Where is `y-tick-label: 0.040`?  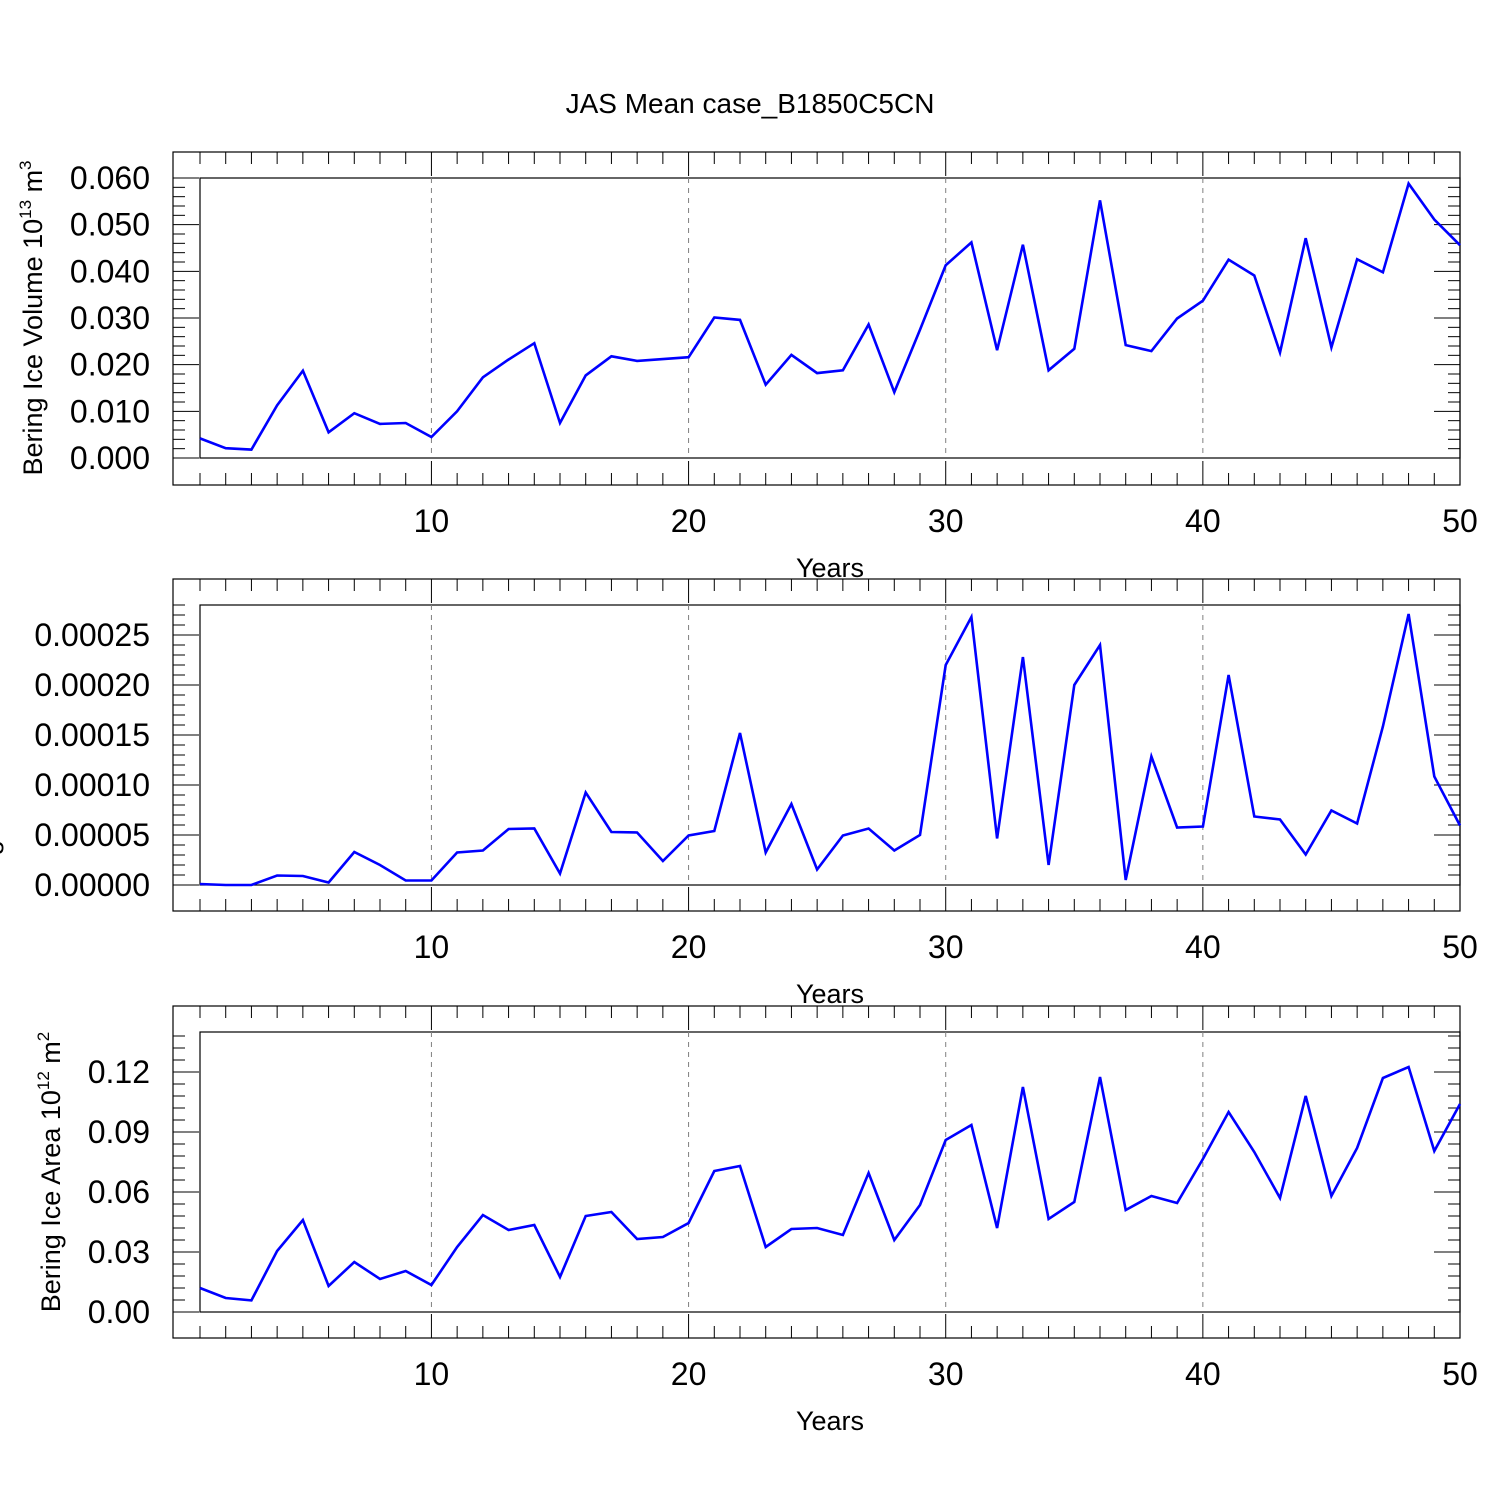
y-tick-label: 0.040 is located at coordinates (110, 271).